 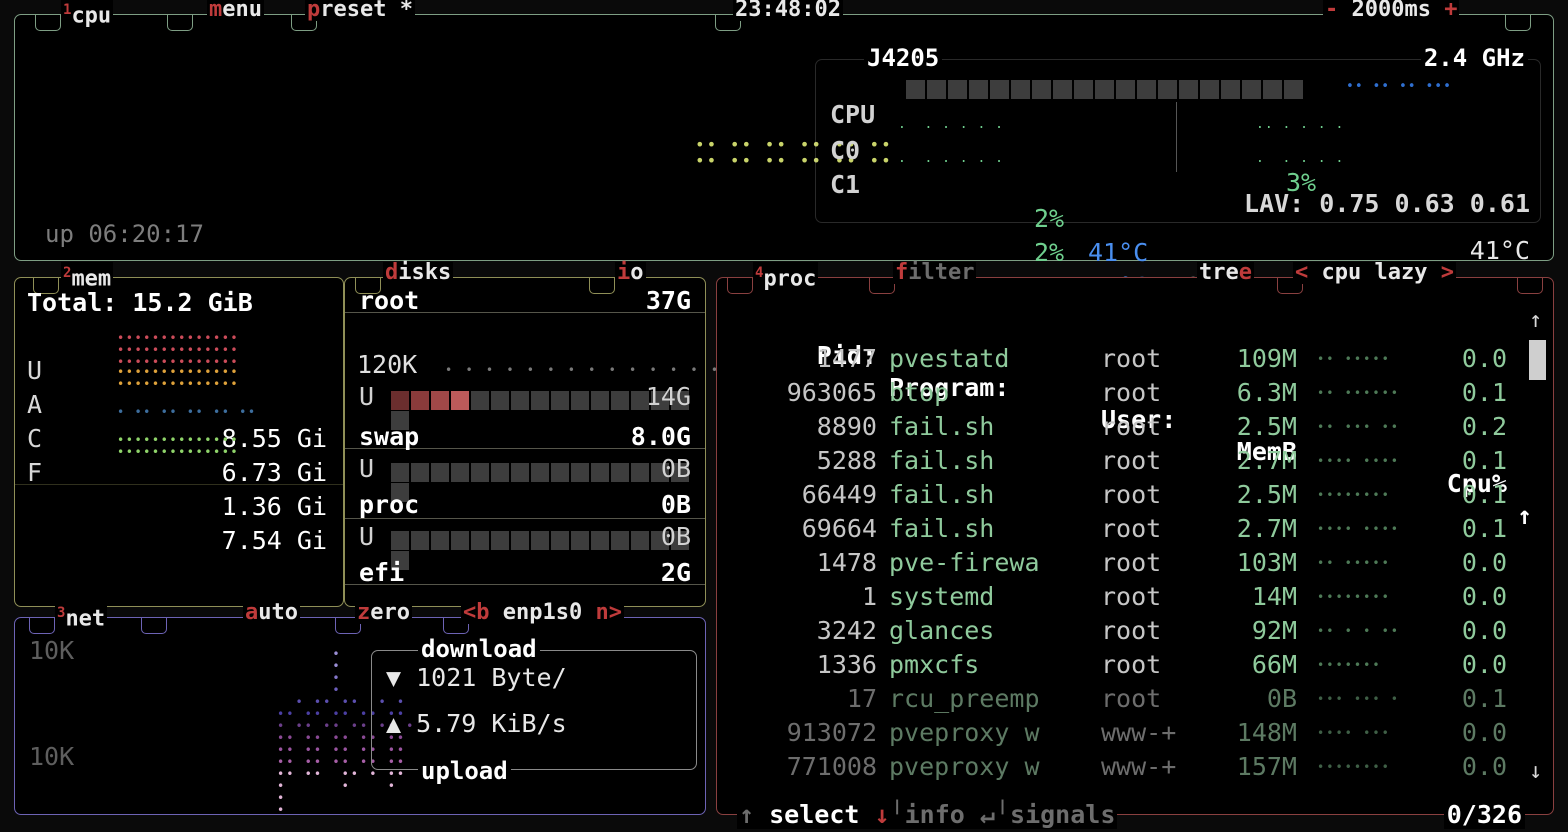 I want to click on net-box-title: 3net, so click(x=81, y=617).